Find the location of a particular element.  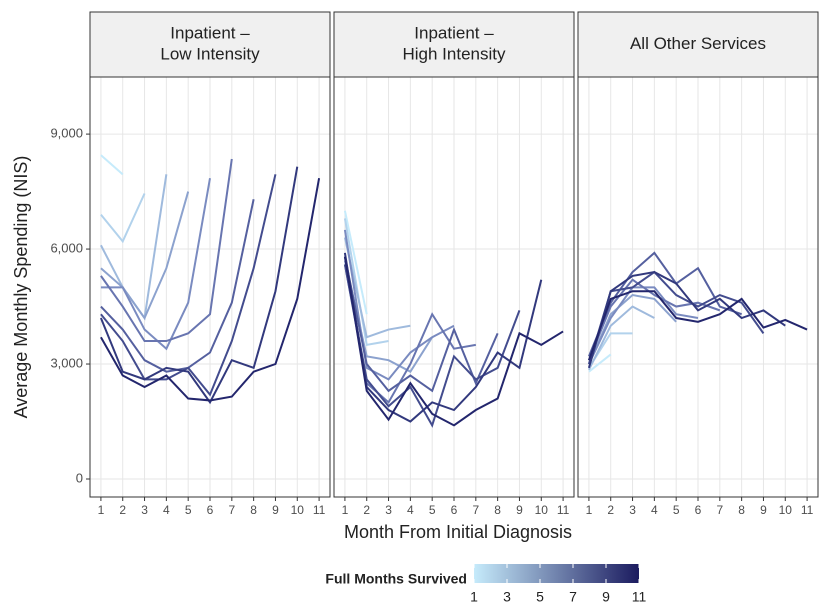

legend-tick-label: 1 is located at coordinates (474, 597).